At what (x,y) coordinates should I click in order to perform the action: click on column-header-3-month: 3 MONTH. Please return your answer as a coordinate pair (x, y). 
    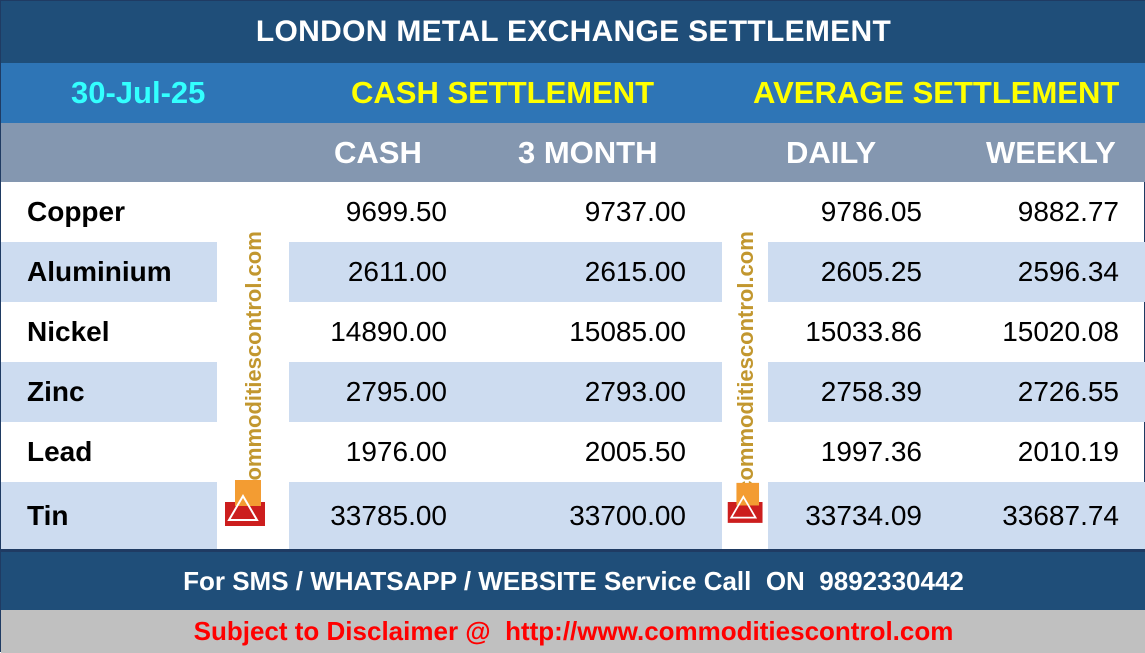
    Looking at the image, I should click on (588, 152).